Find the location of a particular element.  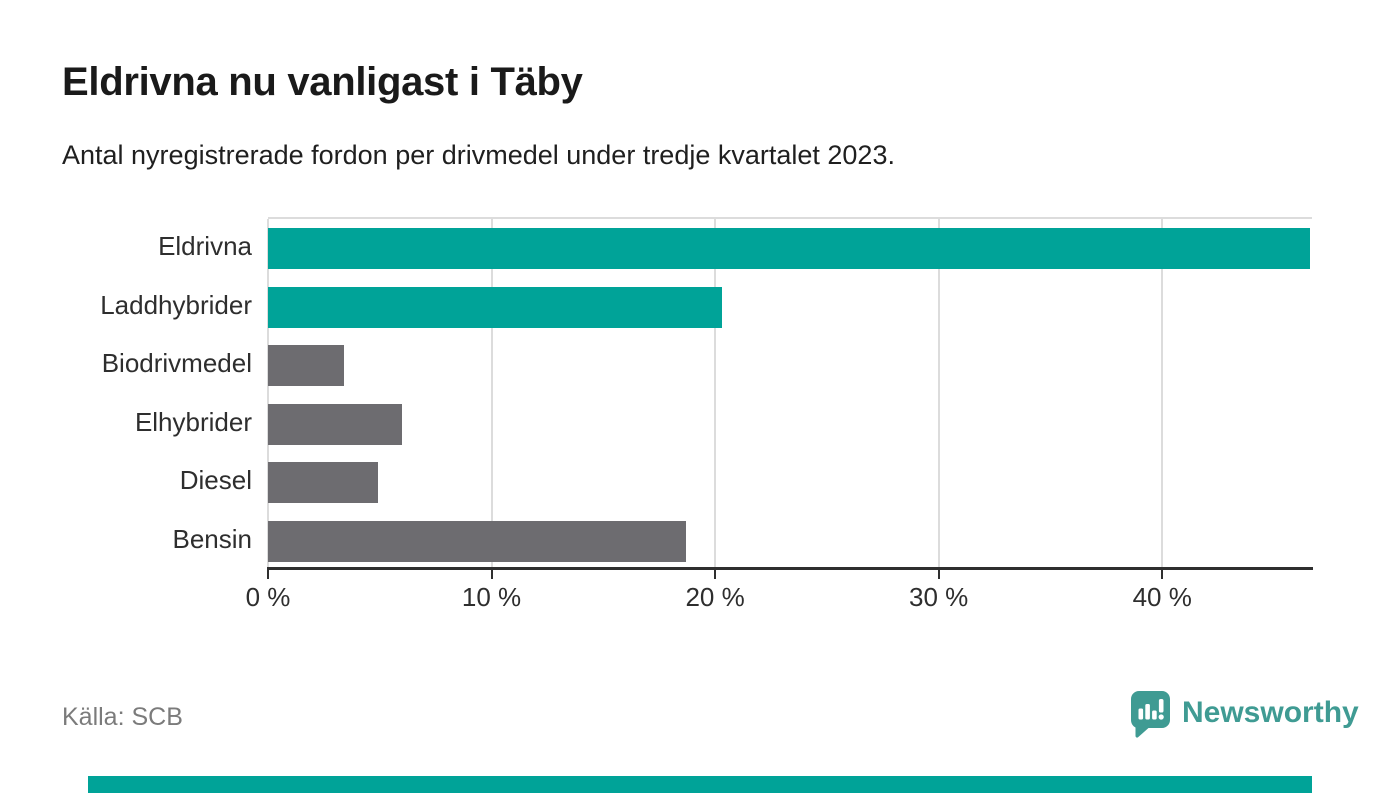

bar-diesel is located at coordinates (323, 482).